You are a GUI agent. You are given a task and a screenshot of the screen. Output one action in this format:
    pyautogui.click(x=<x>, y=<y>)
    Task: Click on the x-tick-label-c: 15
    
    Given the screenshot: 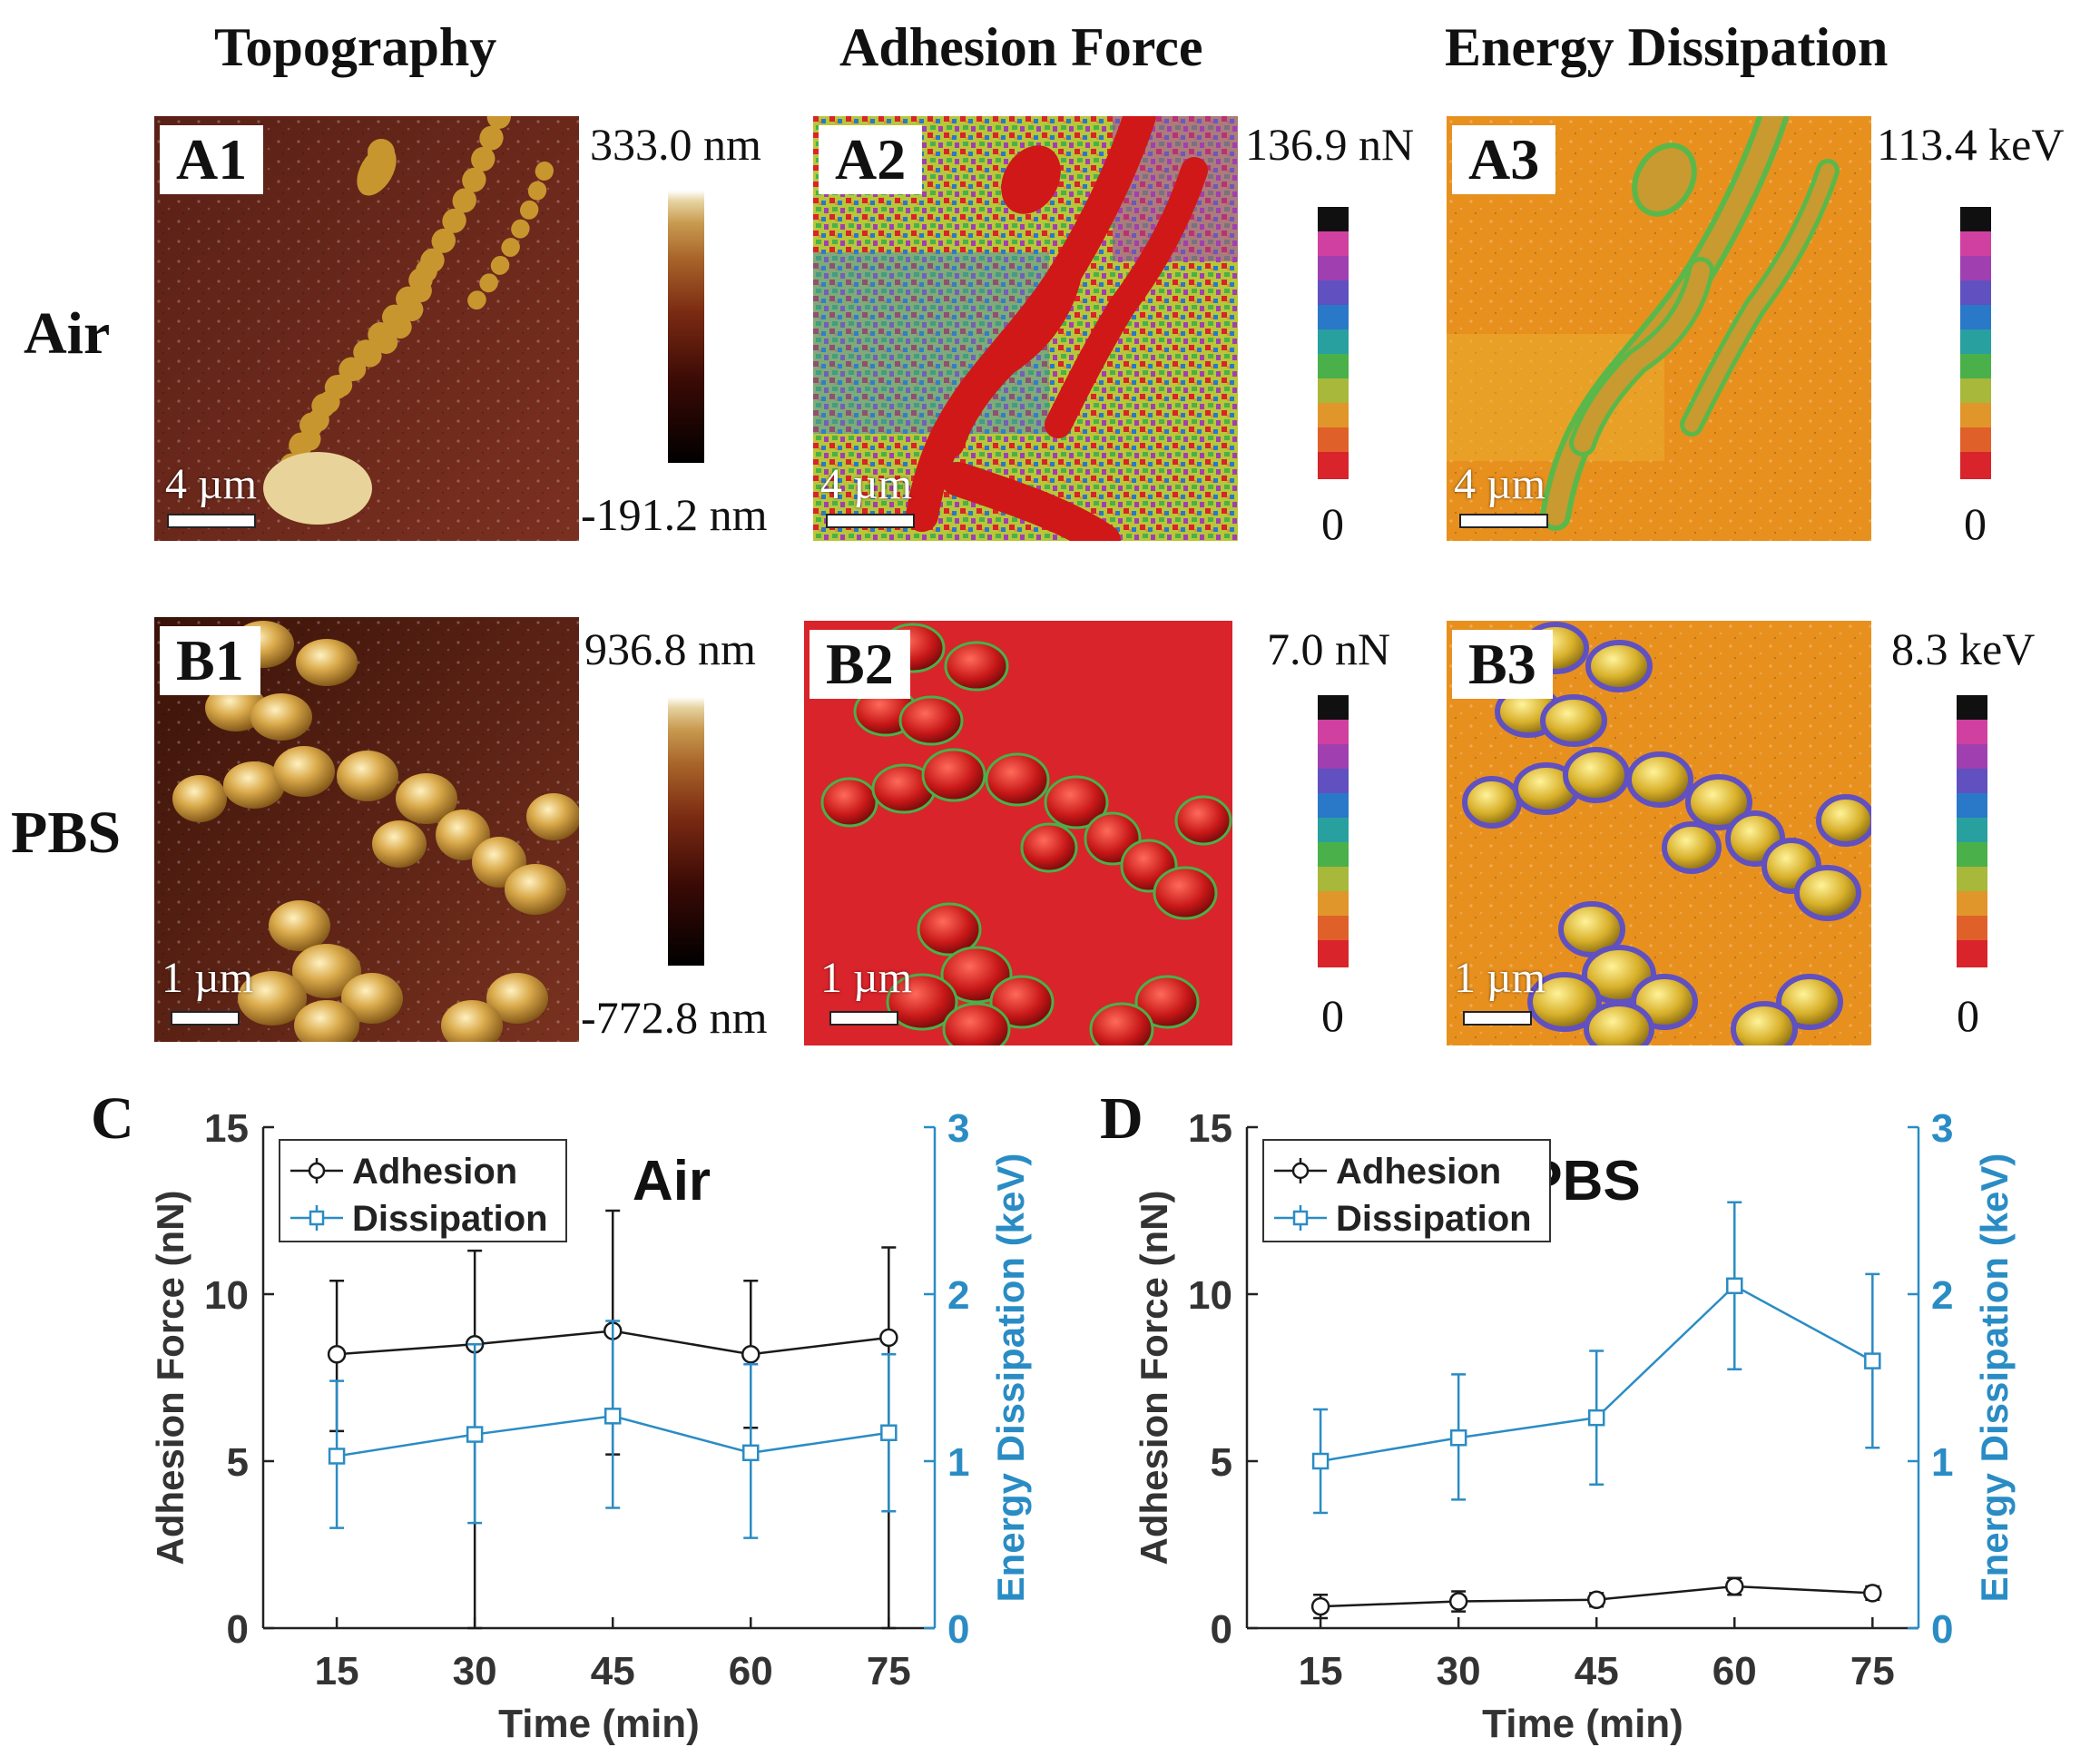 What is the action you would take?
    pyautogui.click(x=337, y=1671)
    